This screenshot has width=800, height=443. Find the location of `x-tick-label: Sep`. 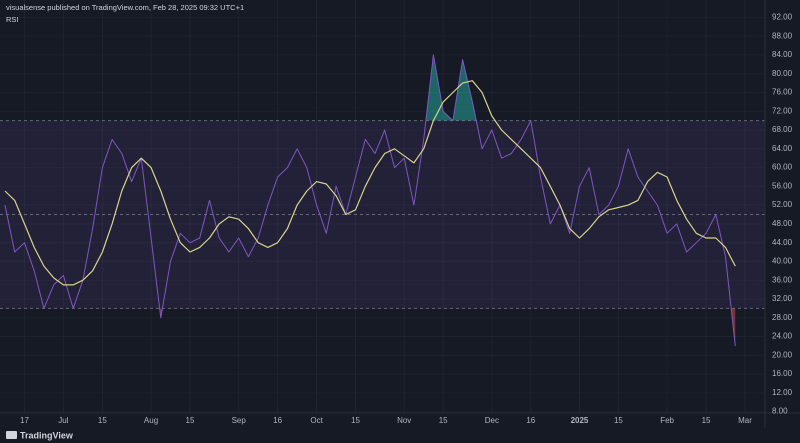

x-tick-label: Sep is located at coordinates (239, 420).